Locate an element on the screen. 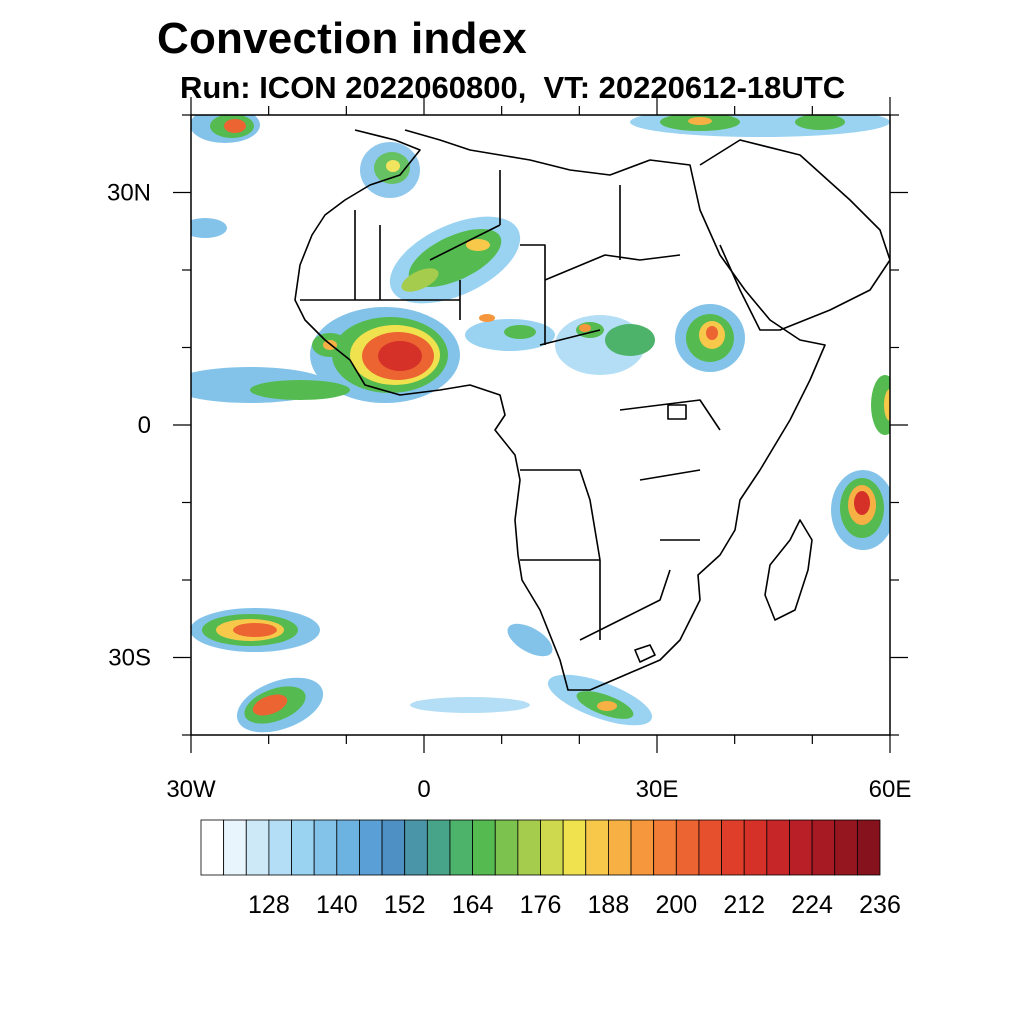  madagascar-coastline is located at coordinates (788, 570).